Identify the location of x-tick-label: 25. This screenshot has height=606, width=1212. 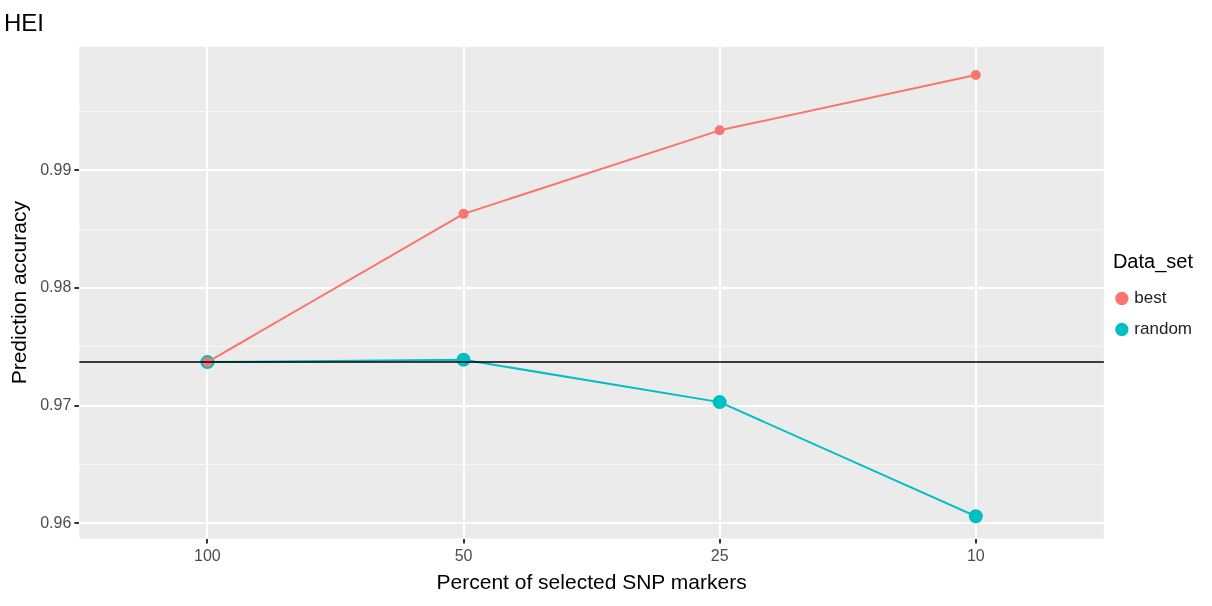
(719, 555).